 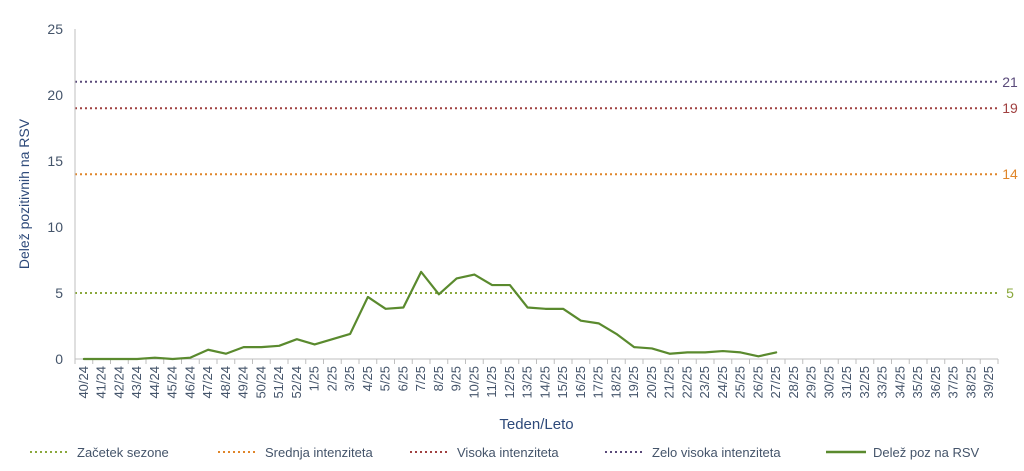 I want to click on series-lines, so click(x=430, y=315).